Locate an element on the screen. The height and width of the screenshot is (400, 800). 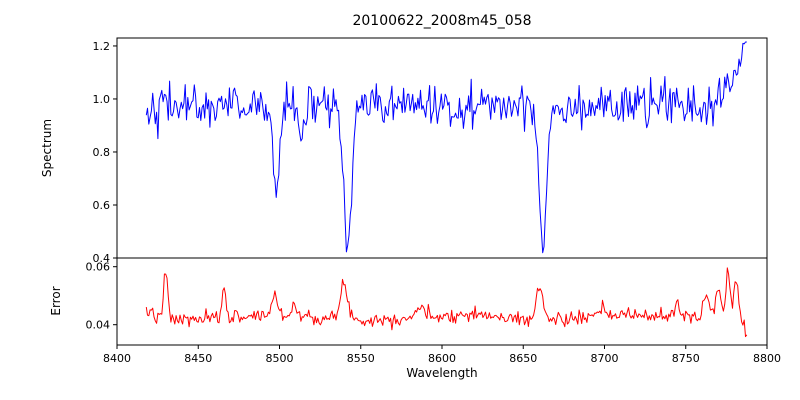
x-tick-label: 8550 is located at coordinates (361, 358).